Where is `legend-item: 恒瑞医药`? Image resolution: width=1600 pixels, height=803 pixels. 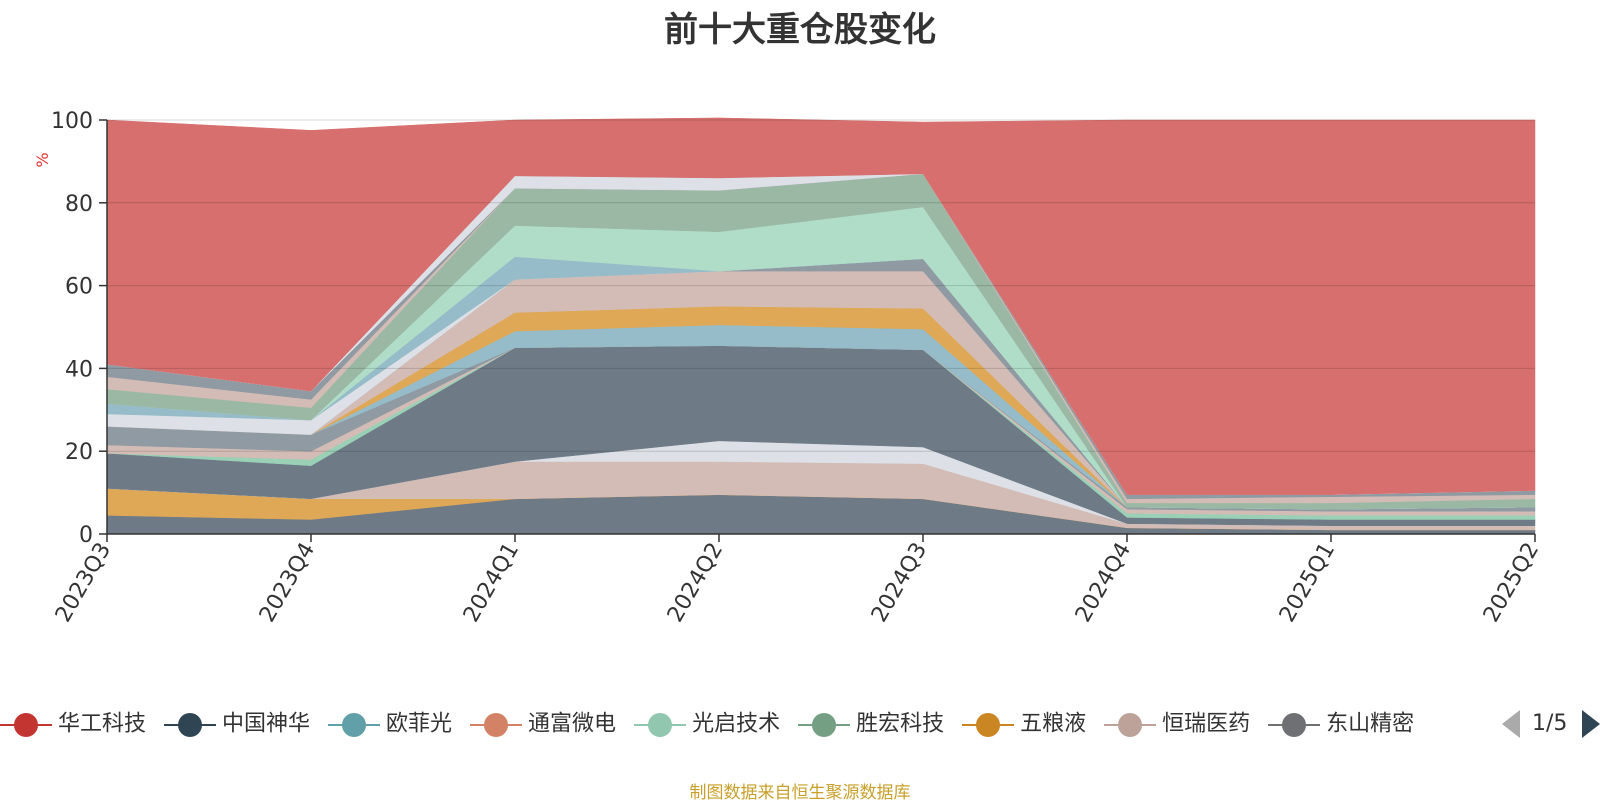
legend-item: 恒瑞医药 is located at coordinates (1177, 724).